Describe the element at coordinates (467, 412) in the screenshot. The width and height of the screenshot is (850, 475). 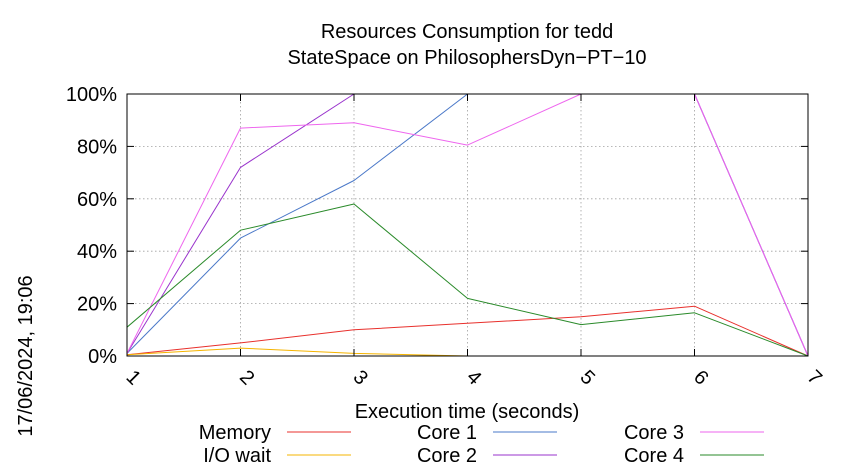
I see `x-axis-label: Execution time (seconds)` at that location.